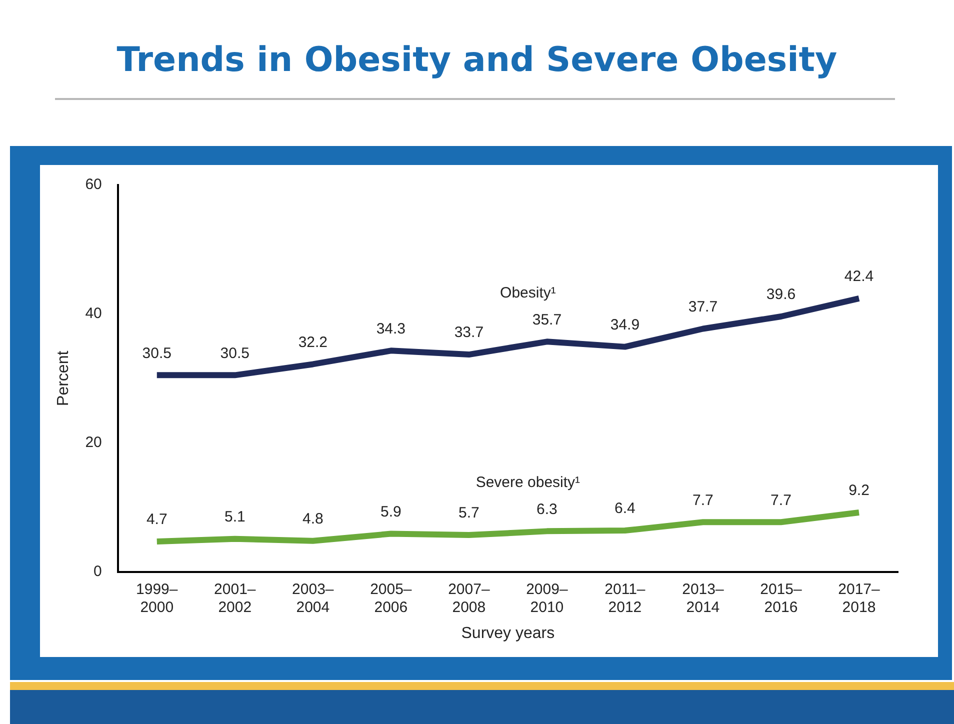 This screenshot has height=724, width=954. Describe the element at coordinates (93, 443) in the screenshot. I see `y-tick-label: 20` at that location.